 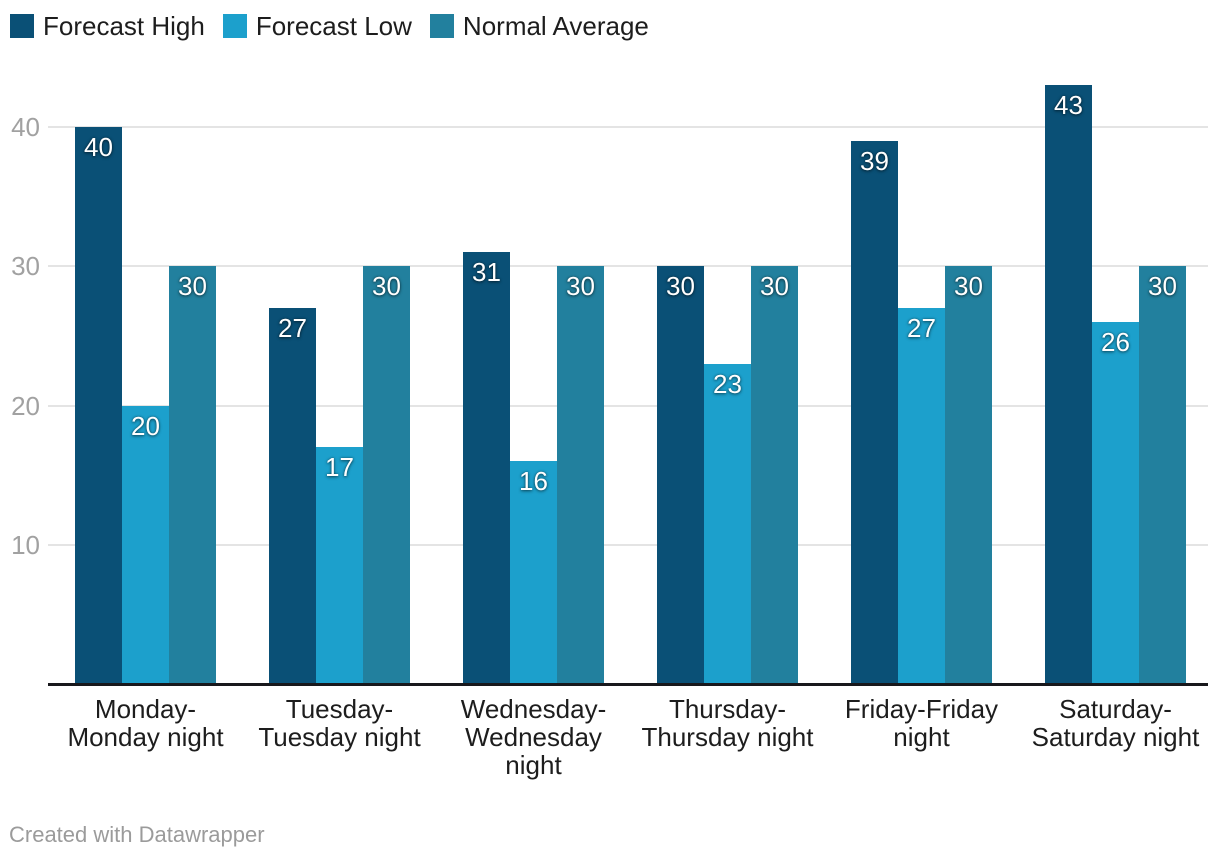 I want to click on x-axis-line, so click(x=628, y=684).